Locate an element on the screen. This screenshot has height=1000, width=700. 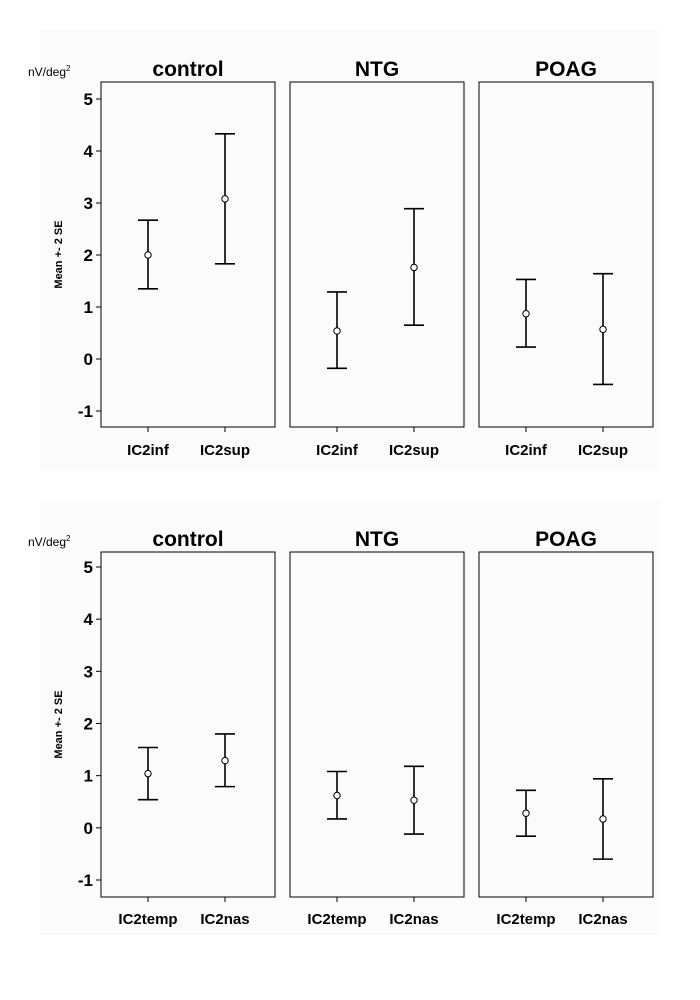
panel-control: control IC2temp IC2nas is located at coordinates (188, 728).